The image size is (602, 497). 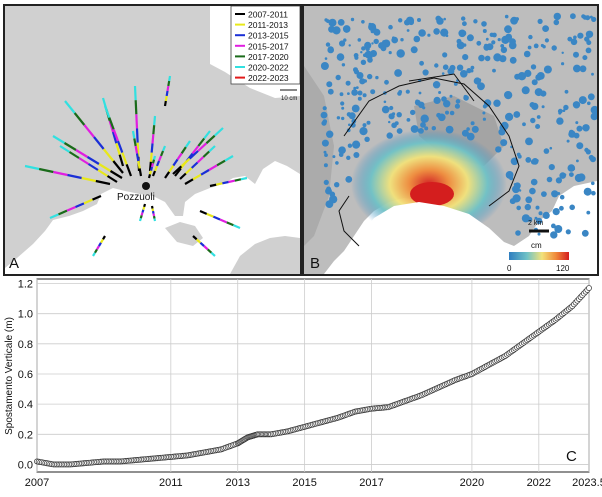 What do you see at coordinates (371, 483) in the screenshot?
I see `x-tick-label: 2017` at bounding box center [371, 483].